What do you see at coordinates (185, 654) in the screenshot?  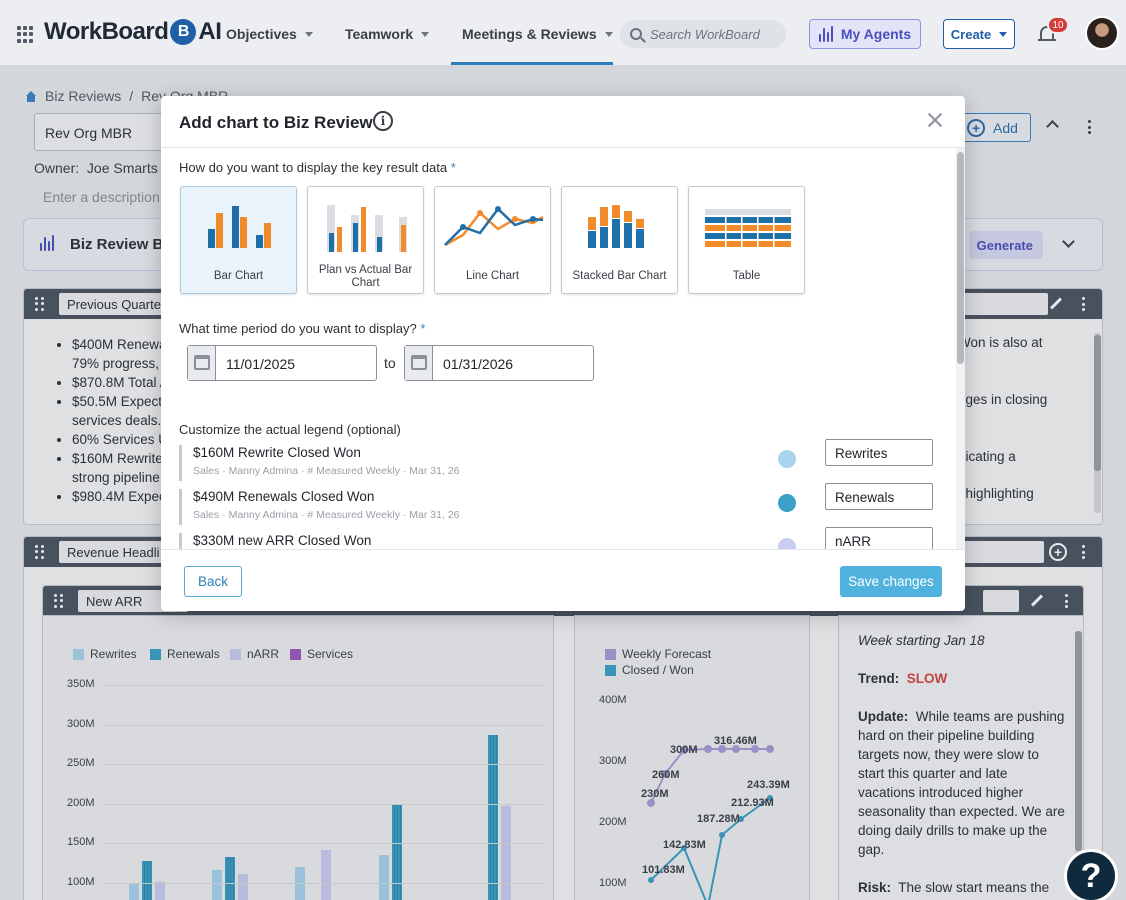 I see `legend-renewals: Renewals` at bounding box center [185, 654].